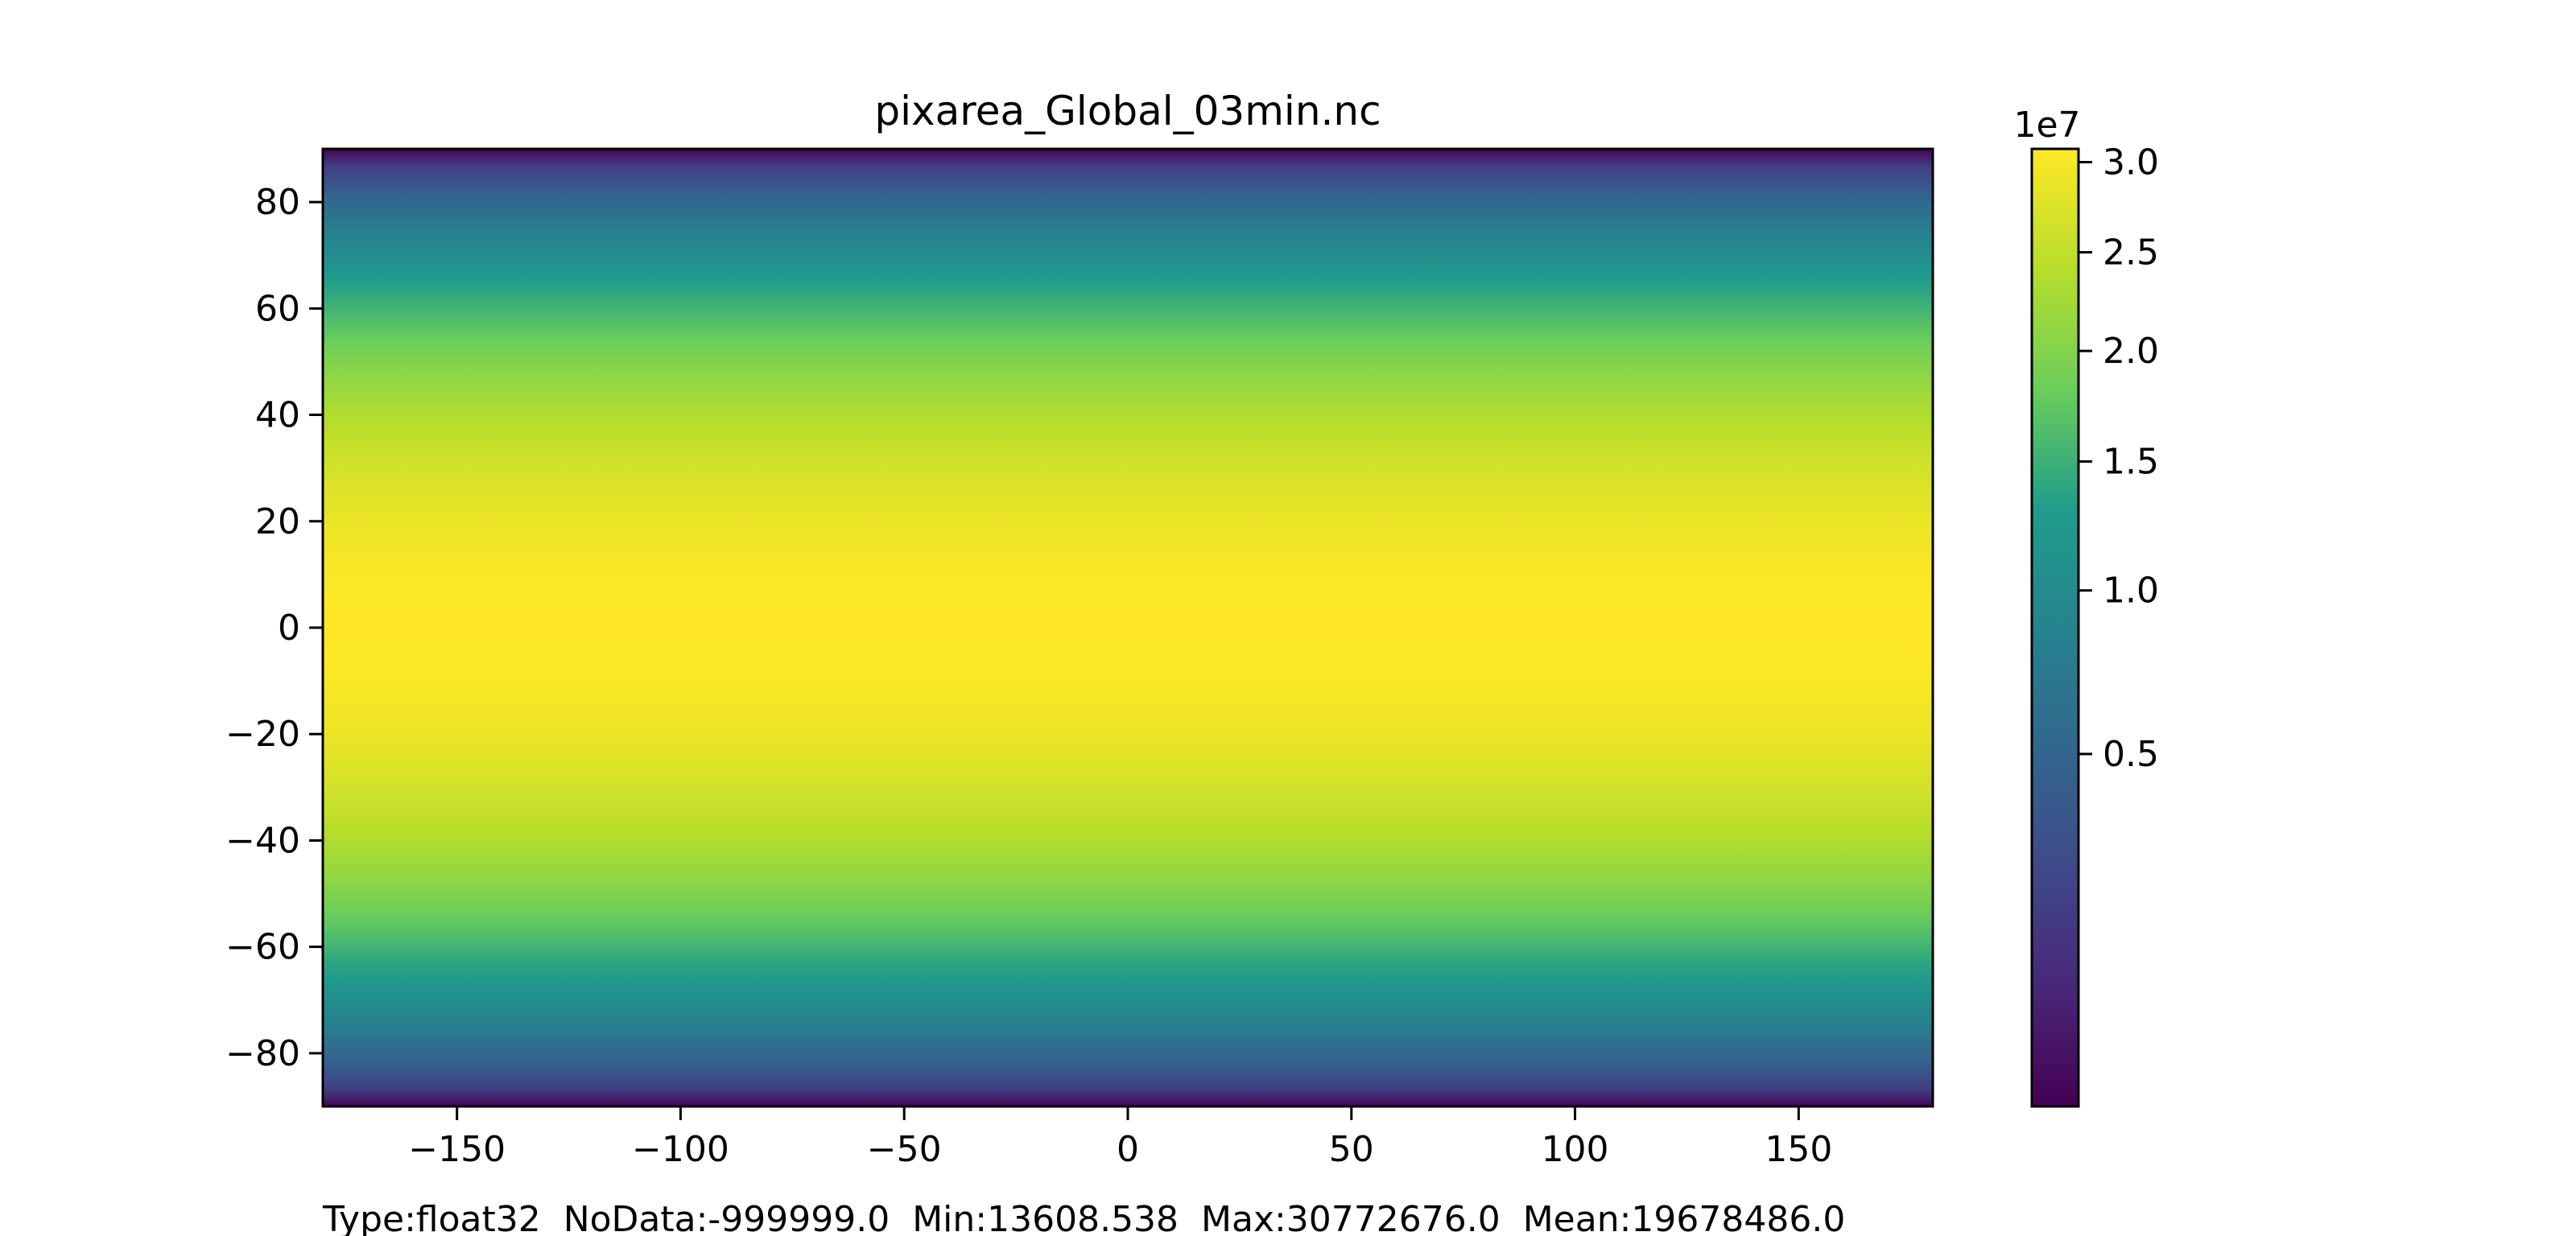  What do you see at coordinates (274, 628) in the screenshot?
I see `y-axis: 80 60 40 20 0 −20 −40 −60 −80` at bounding box center [274, 628].